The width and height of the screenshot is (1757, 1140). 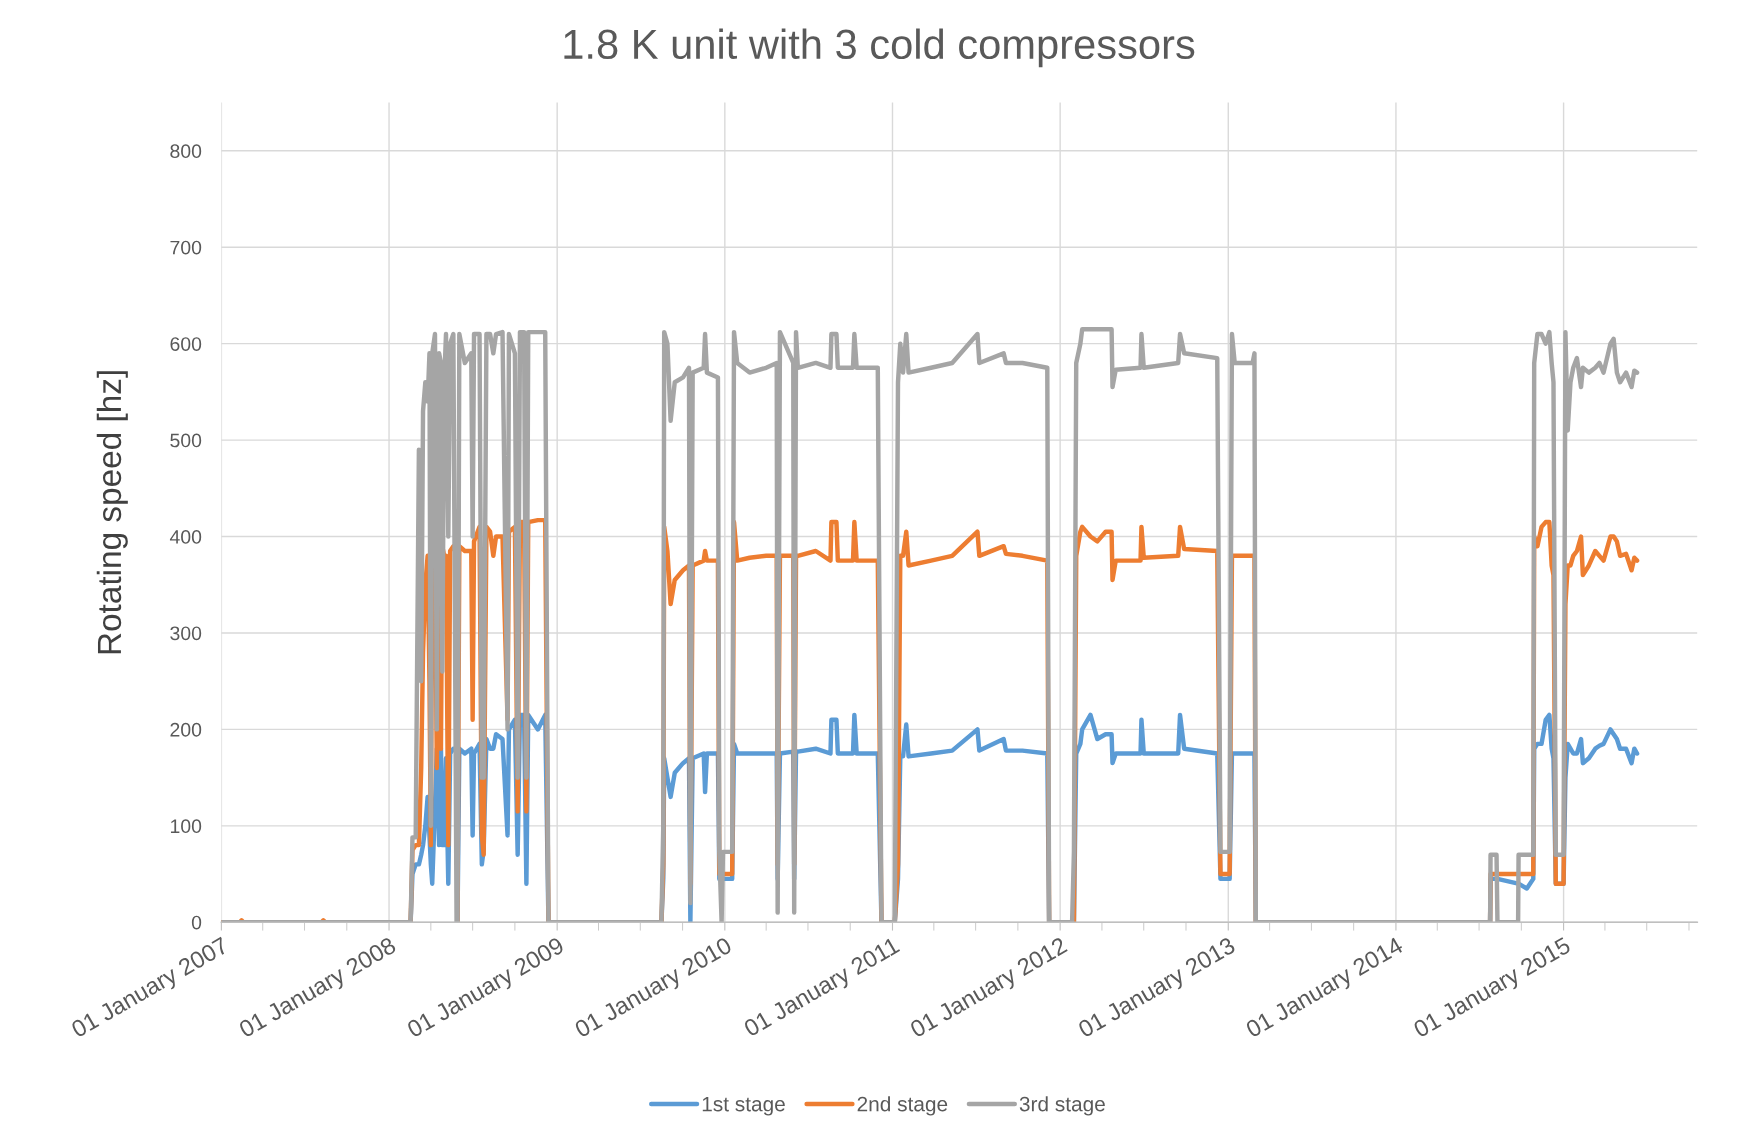 What do you see at coordinates (186, 729) in the screenshot?
I see `y-tick-label: 200` at bounding box center [186, 729].